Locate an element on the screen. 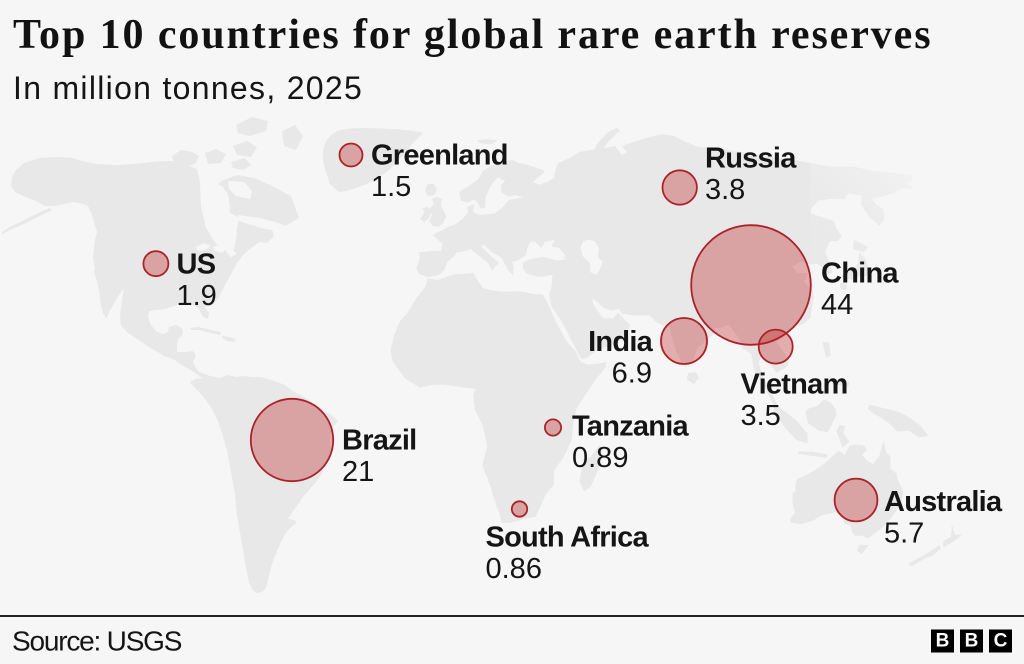 This screenshot has width=1024, height=664. svg-text: Tanzania is located at coordinates (631, 427).